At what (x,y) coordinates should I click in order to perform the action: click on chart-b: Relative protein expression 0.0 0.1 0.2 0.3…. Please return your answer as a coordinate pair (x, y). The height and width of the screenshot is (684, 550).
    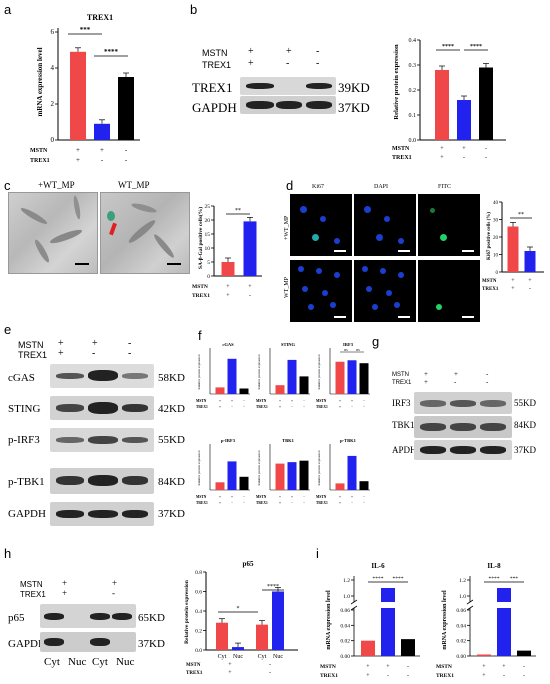
    Looking at the image, I should click on (449, 99).